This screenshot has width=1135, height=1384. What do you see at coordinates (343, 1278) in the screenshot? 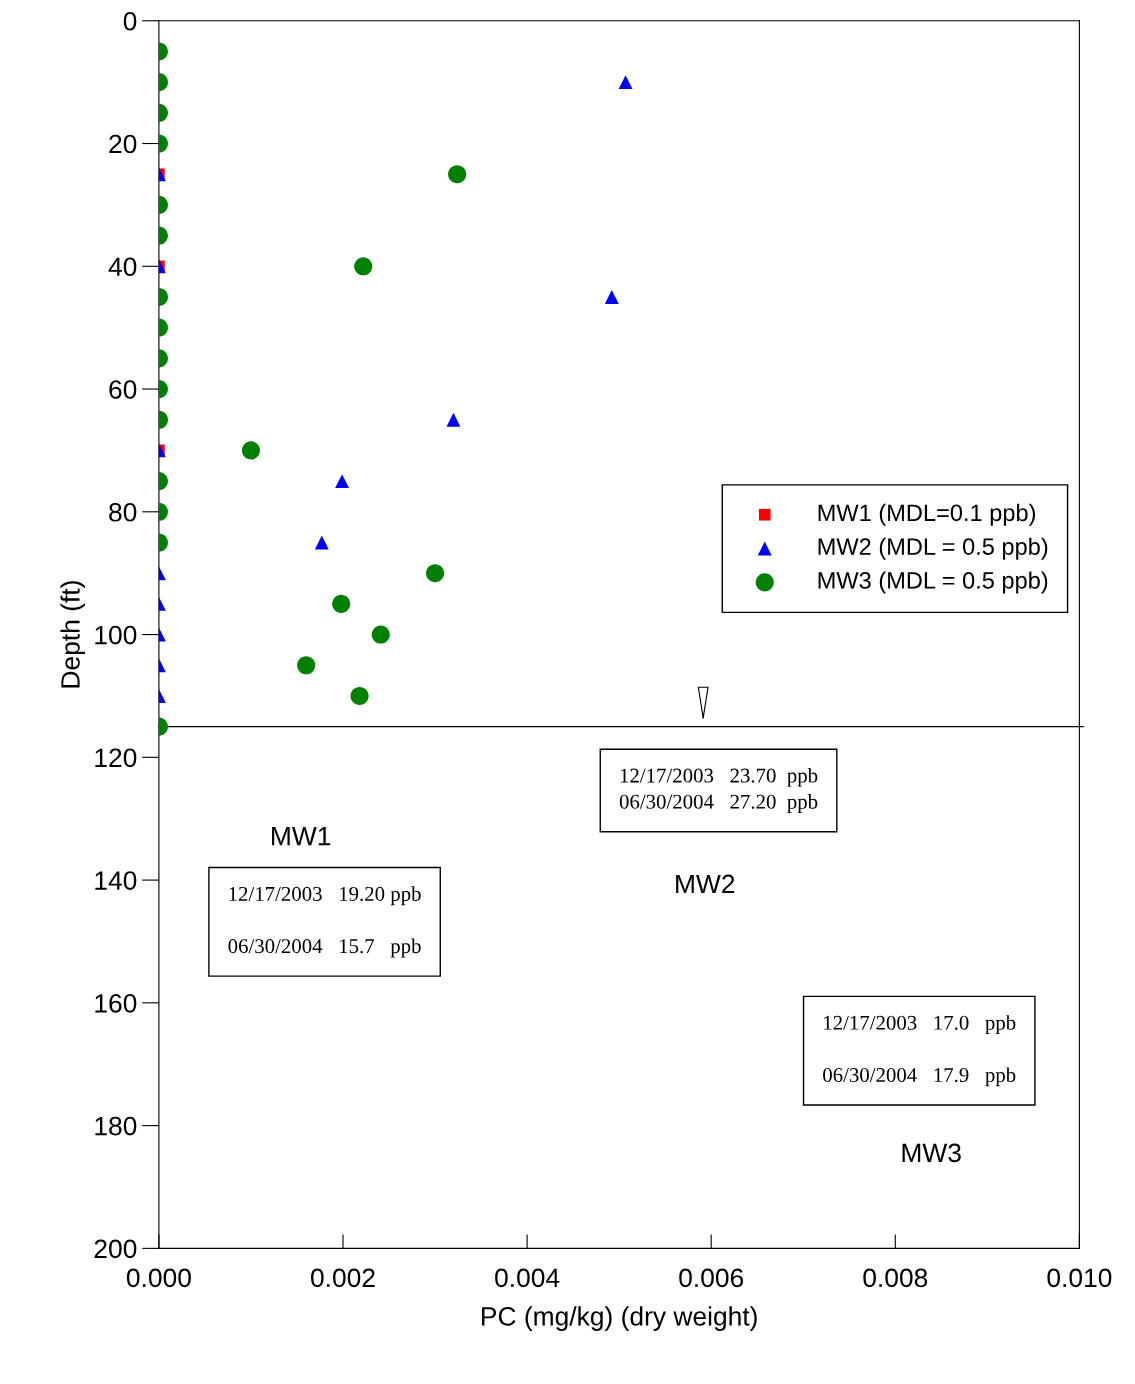
I see `x-tick-label: 0.002` at bounding box center [343, 1278].